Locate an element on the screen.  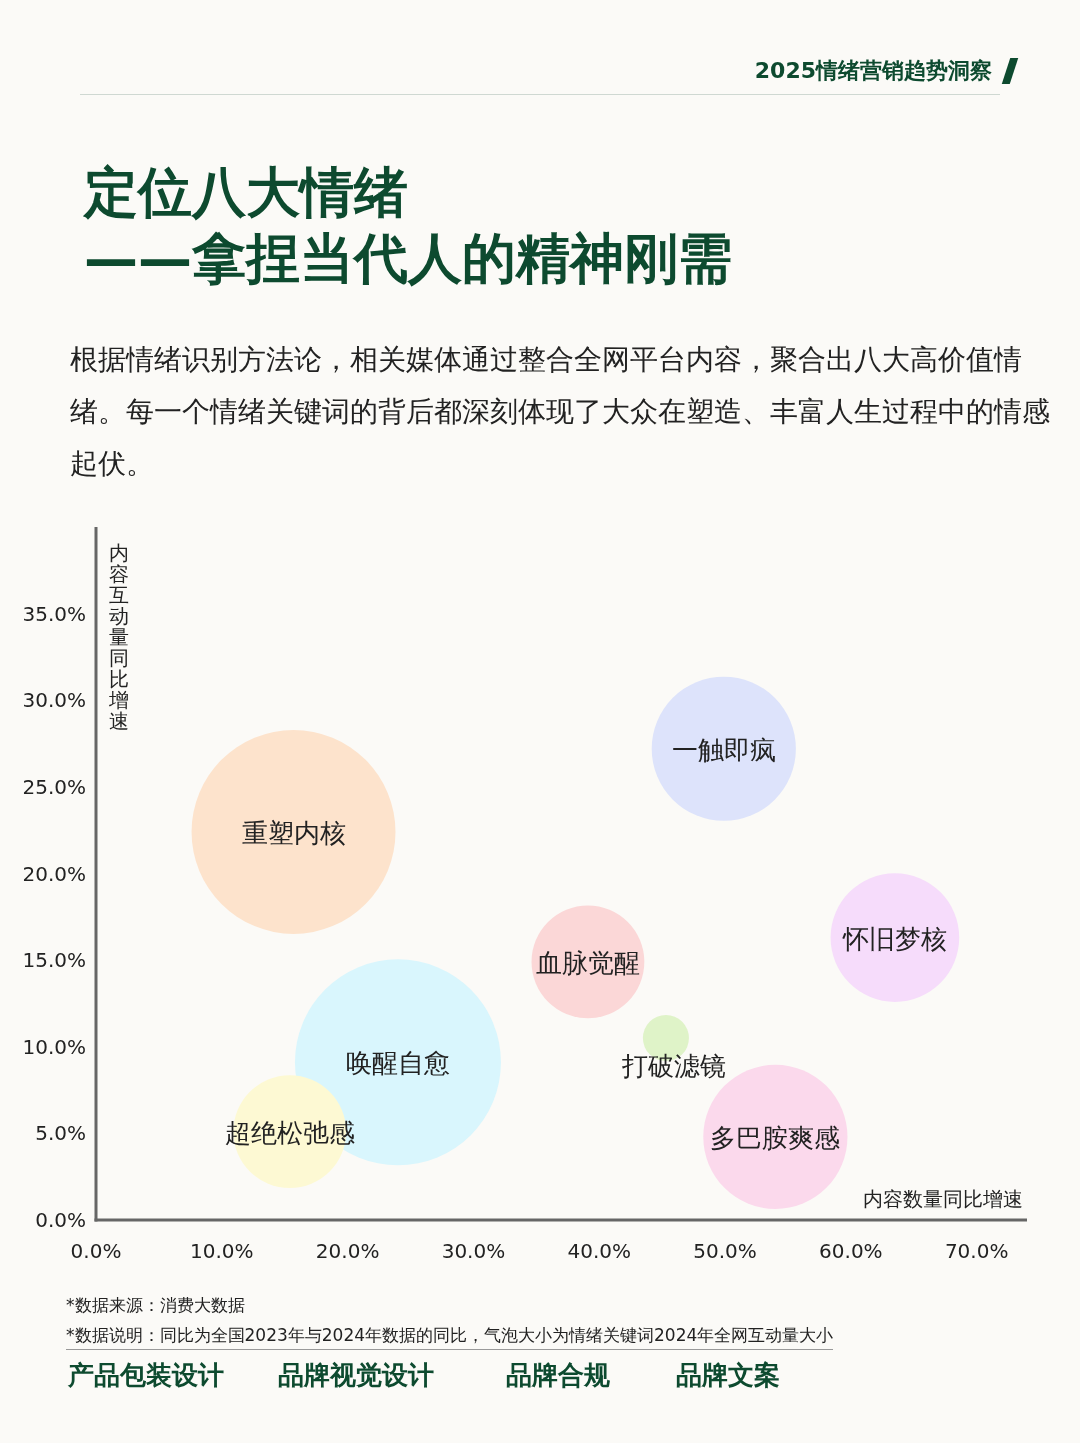
x-tick-label: 70.0% is located at coordinates (976, 1251).